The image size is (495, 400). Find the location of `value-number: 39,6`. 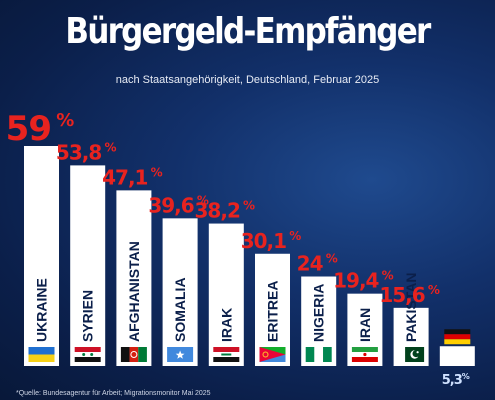

value-number: 39,6 is located at coordinates (170, 205).